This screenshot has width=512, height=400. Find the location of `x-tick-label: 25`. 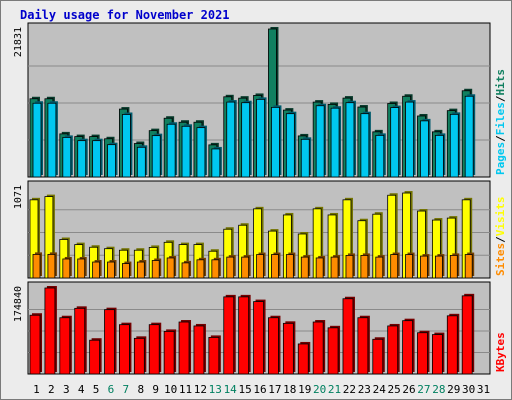

x-tick-label: 25 is located at coordinates (394, 389).